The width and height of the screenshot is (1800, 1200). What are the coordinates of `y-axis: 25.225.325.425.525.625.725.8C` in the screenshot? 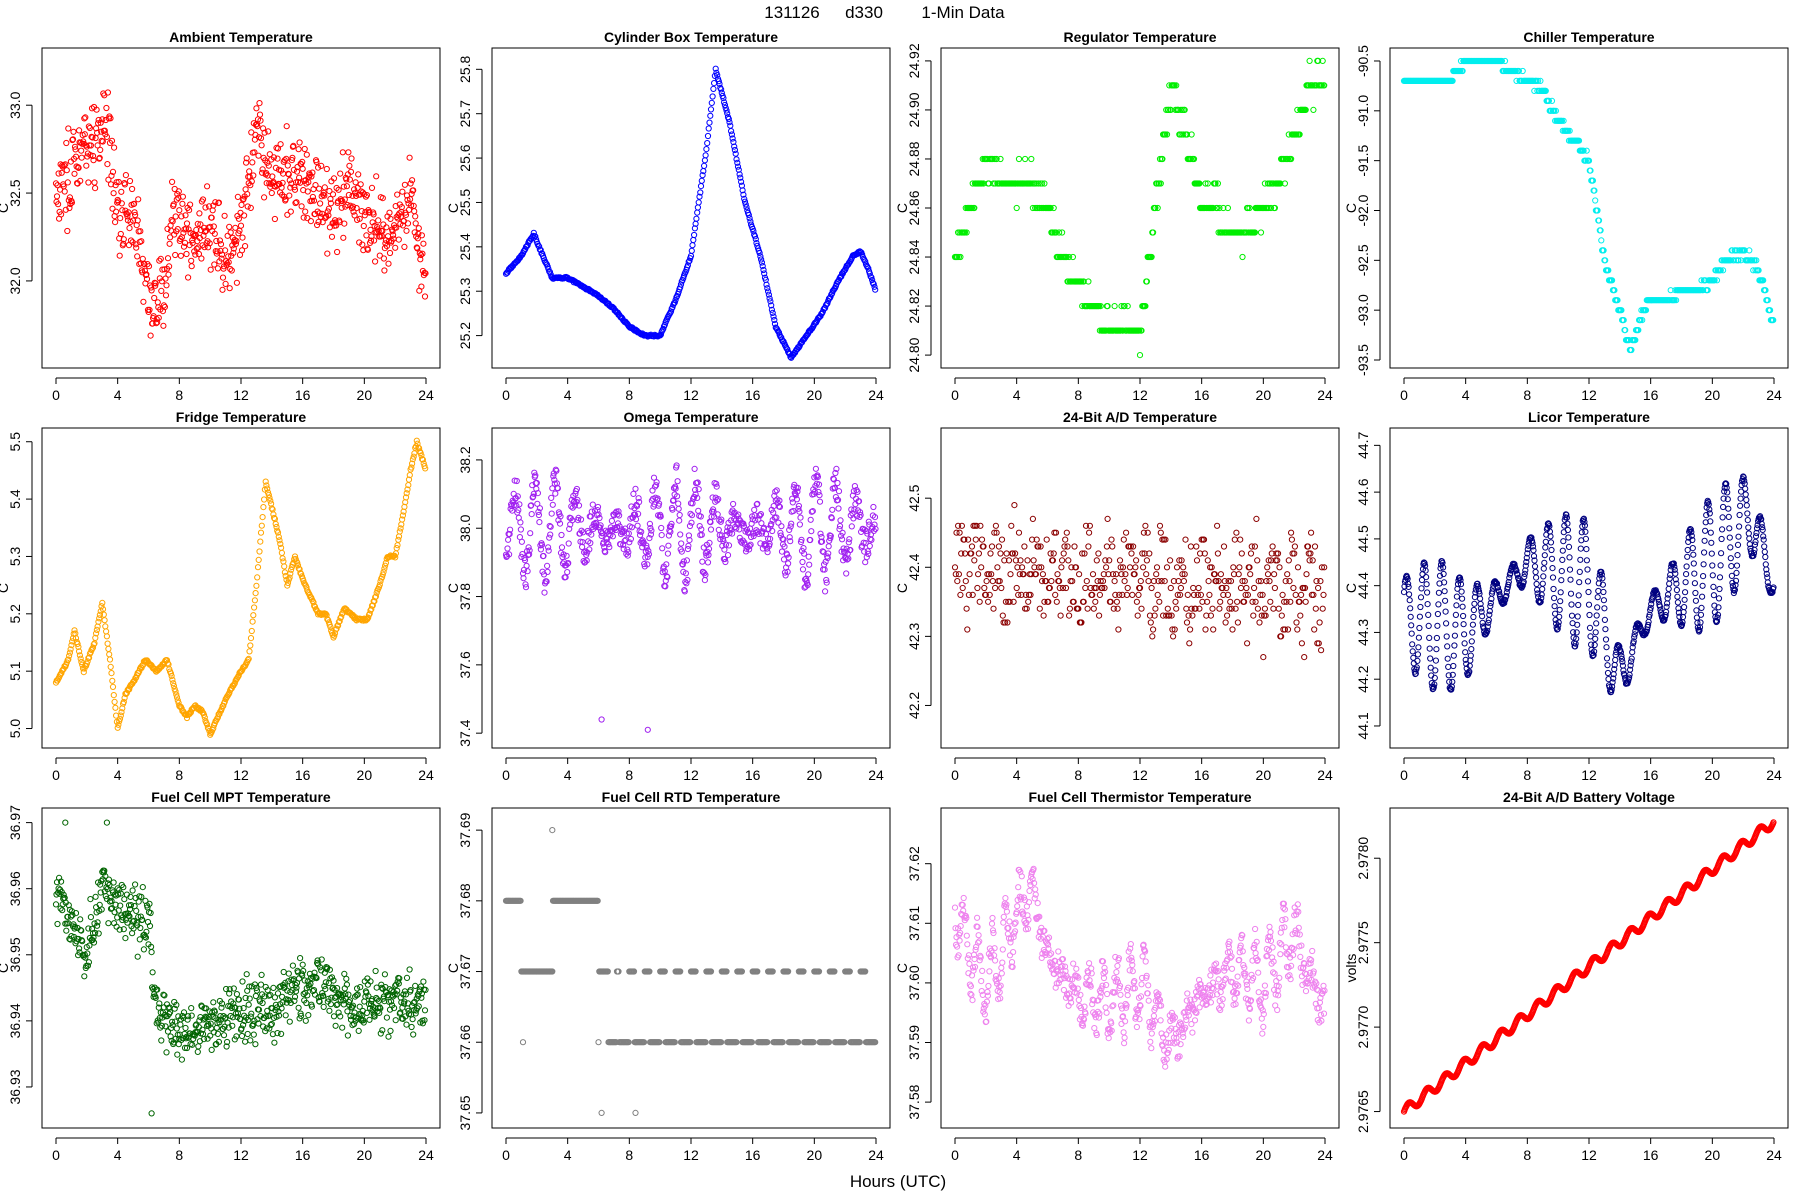 It's located at (464, 202).